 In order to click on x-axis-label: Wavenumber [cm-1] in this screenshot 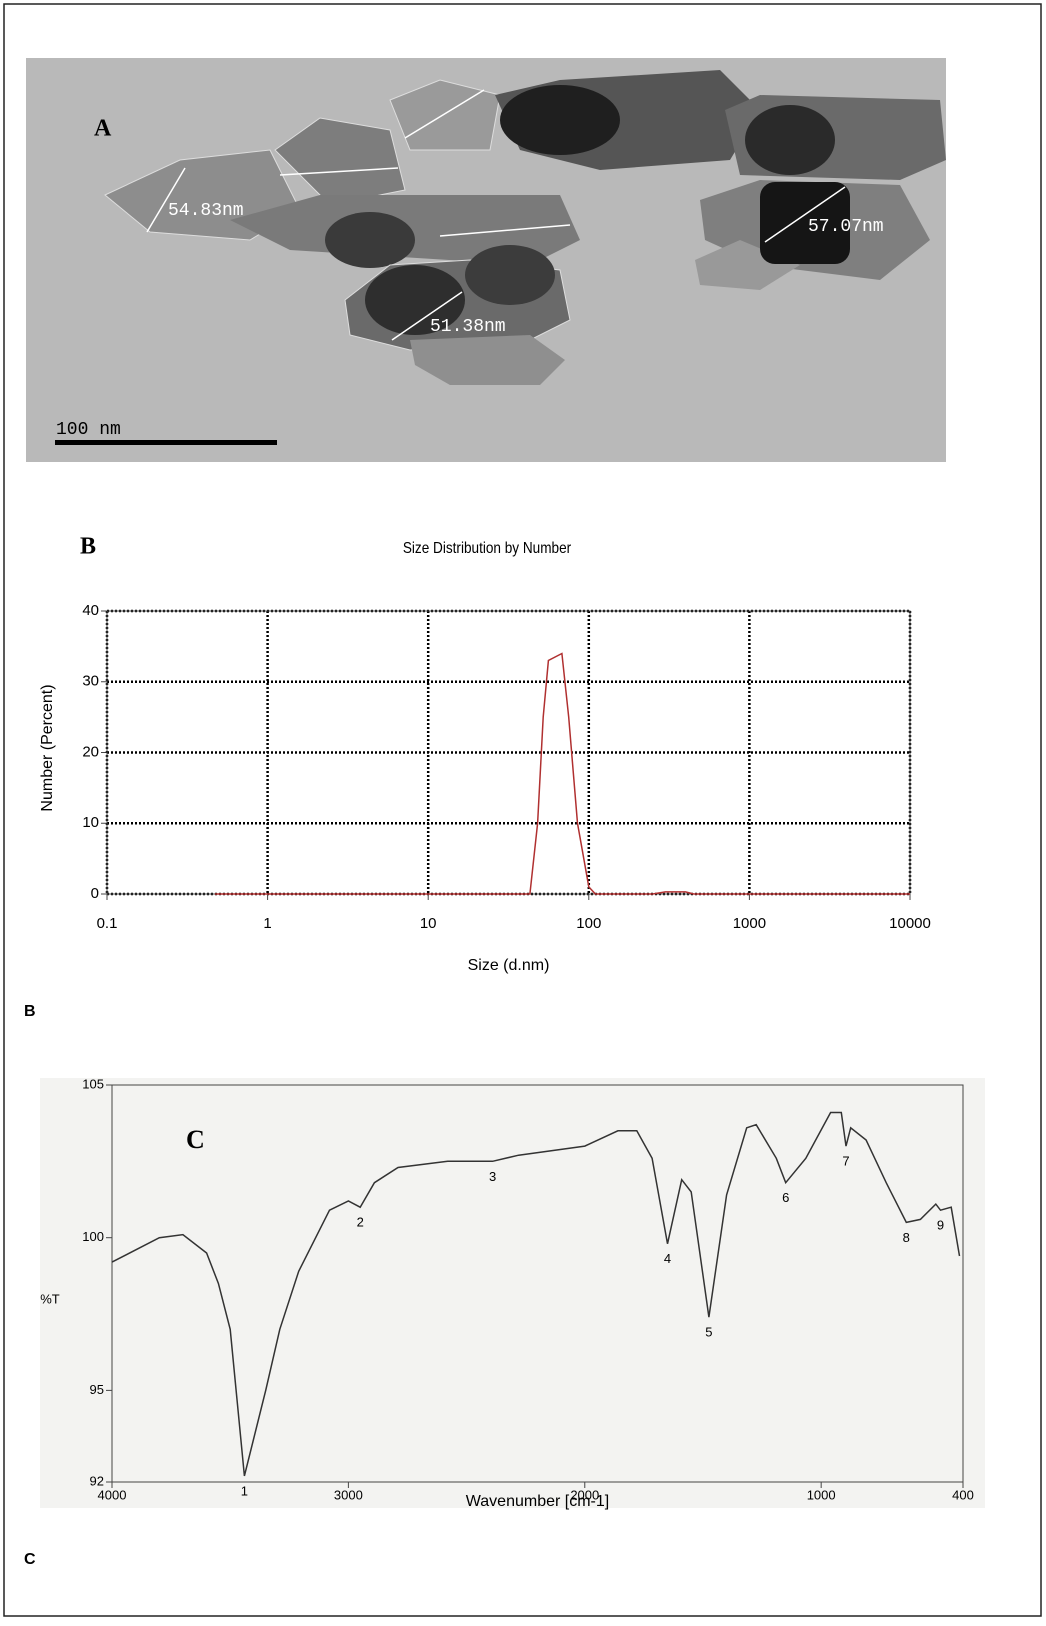, I will do `click(537, 1501)`.